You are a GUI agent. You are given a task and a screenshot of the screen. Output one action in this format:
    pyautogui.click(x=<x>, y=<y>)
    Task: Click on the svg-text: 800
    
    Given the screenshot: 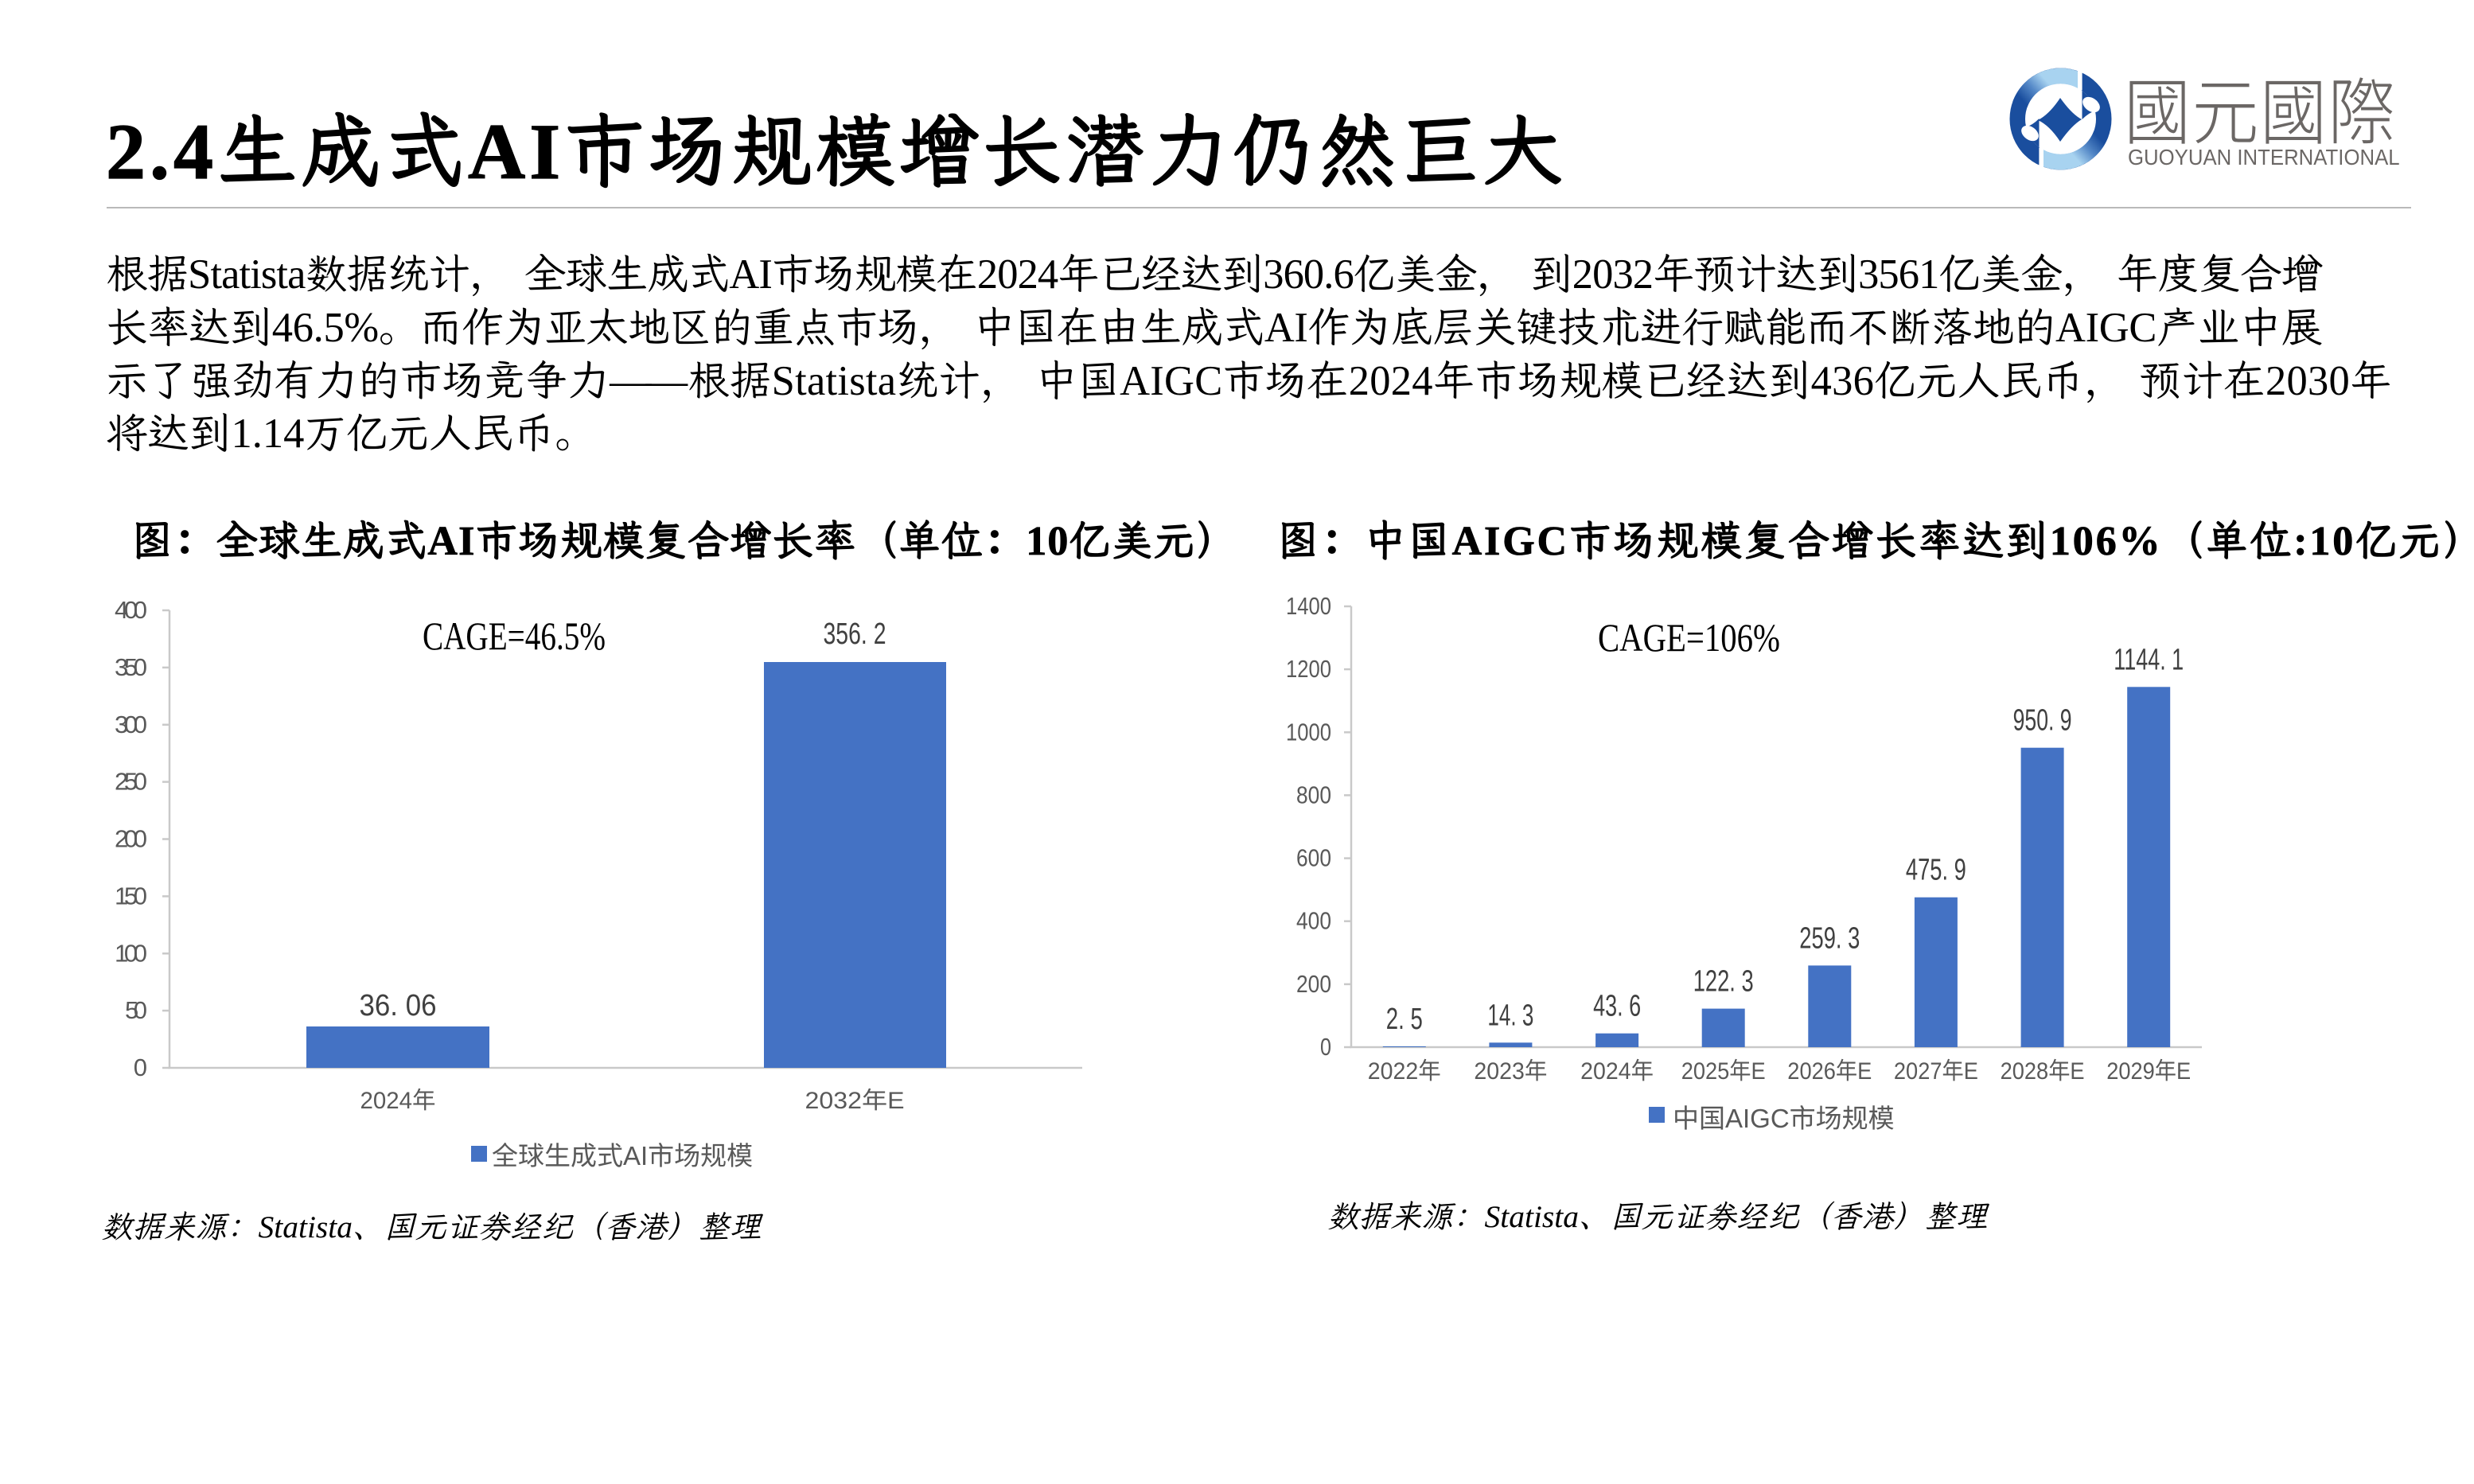 What is the action you would take?
    pyautogui.click(x=1313, y=794)
    